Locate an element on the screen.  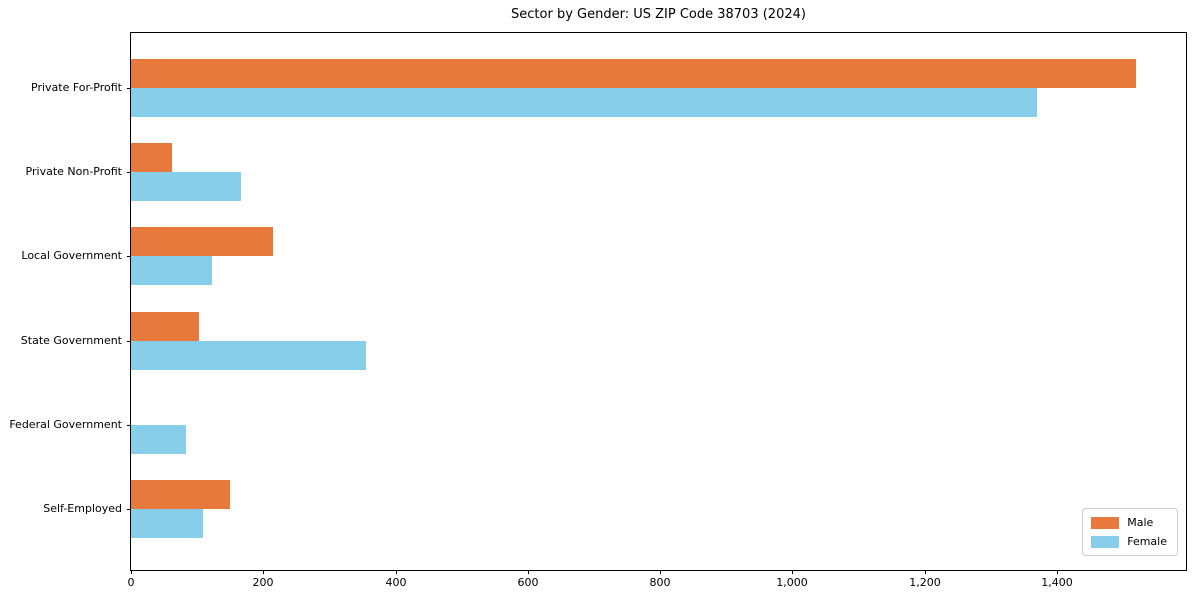
x-tick-label-800: 800 is located at coordinates (660, 582).